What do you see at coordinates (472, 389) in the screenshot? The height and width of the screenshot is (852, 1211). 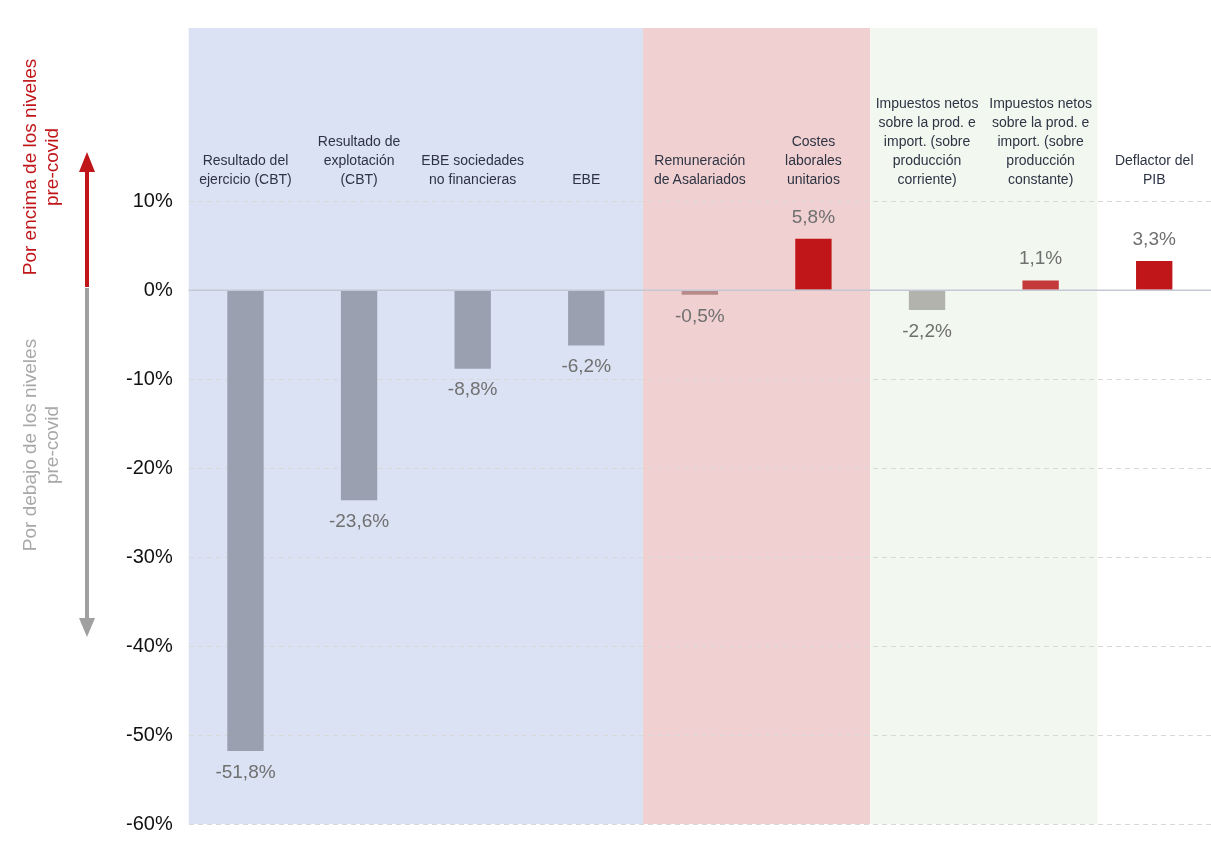 I see `data-label: -8,8%` at bounding box center [472, 389].